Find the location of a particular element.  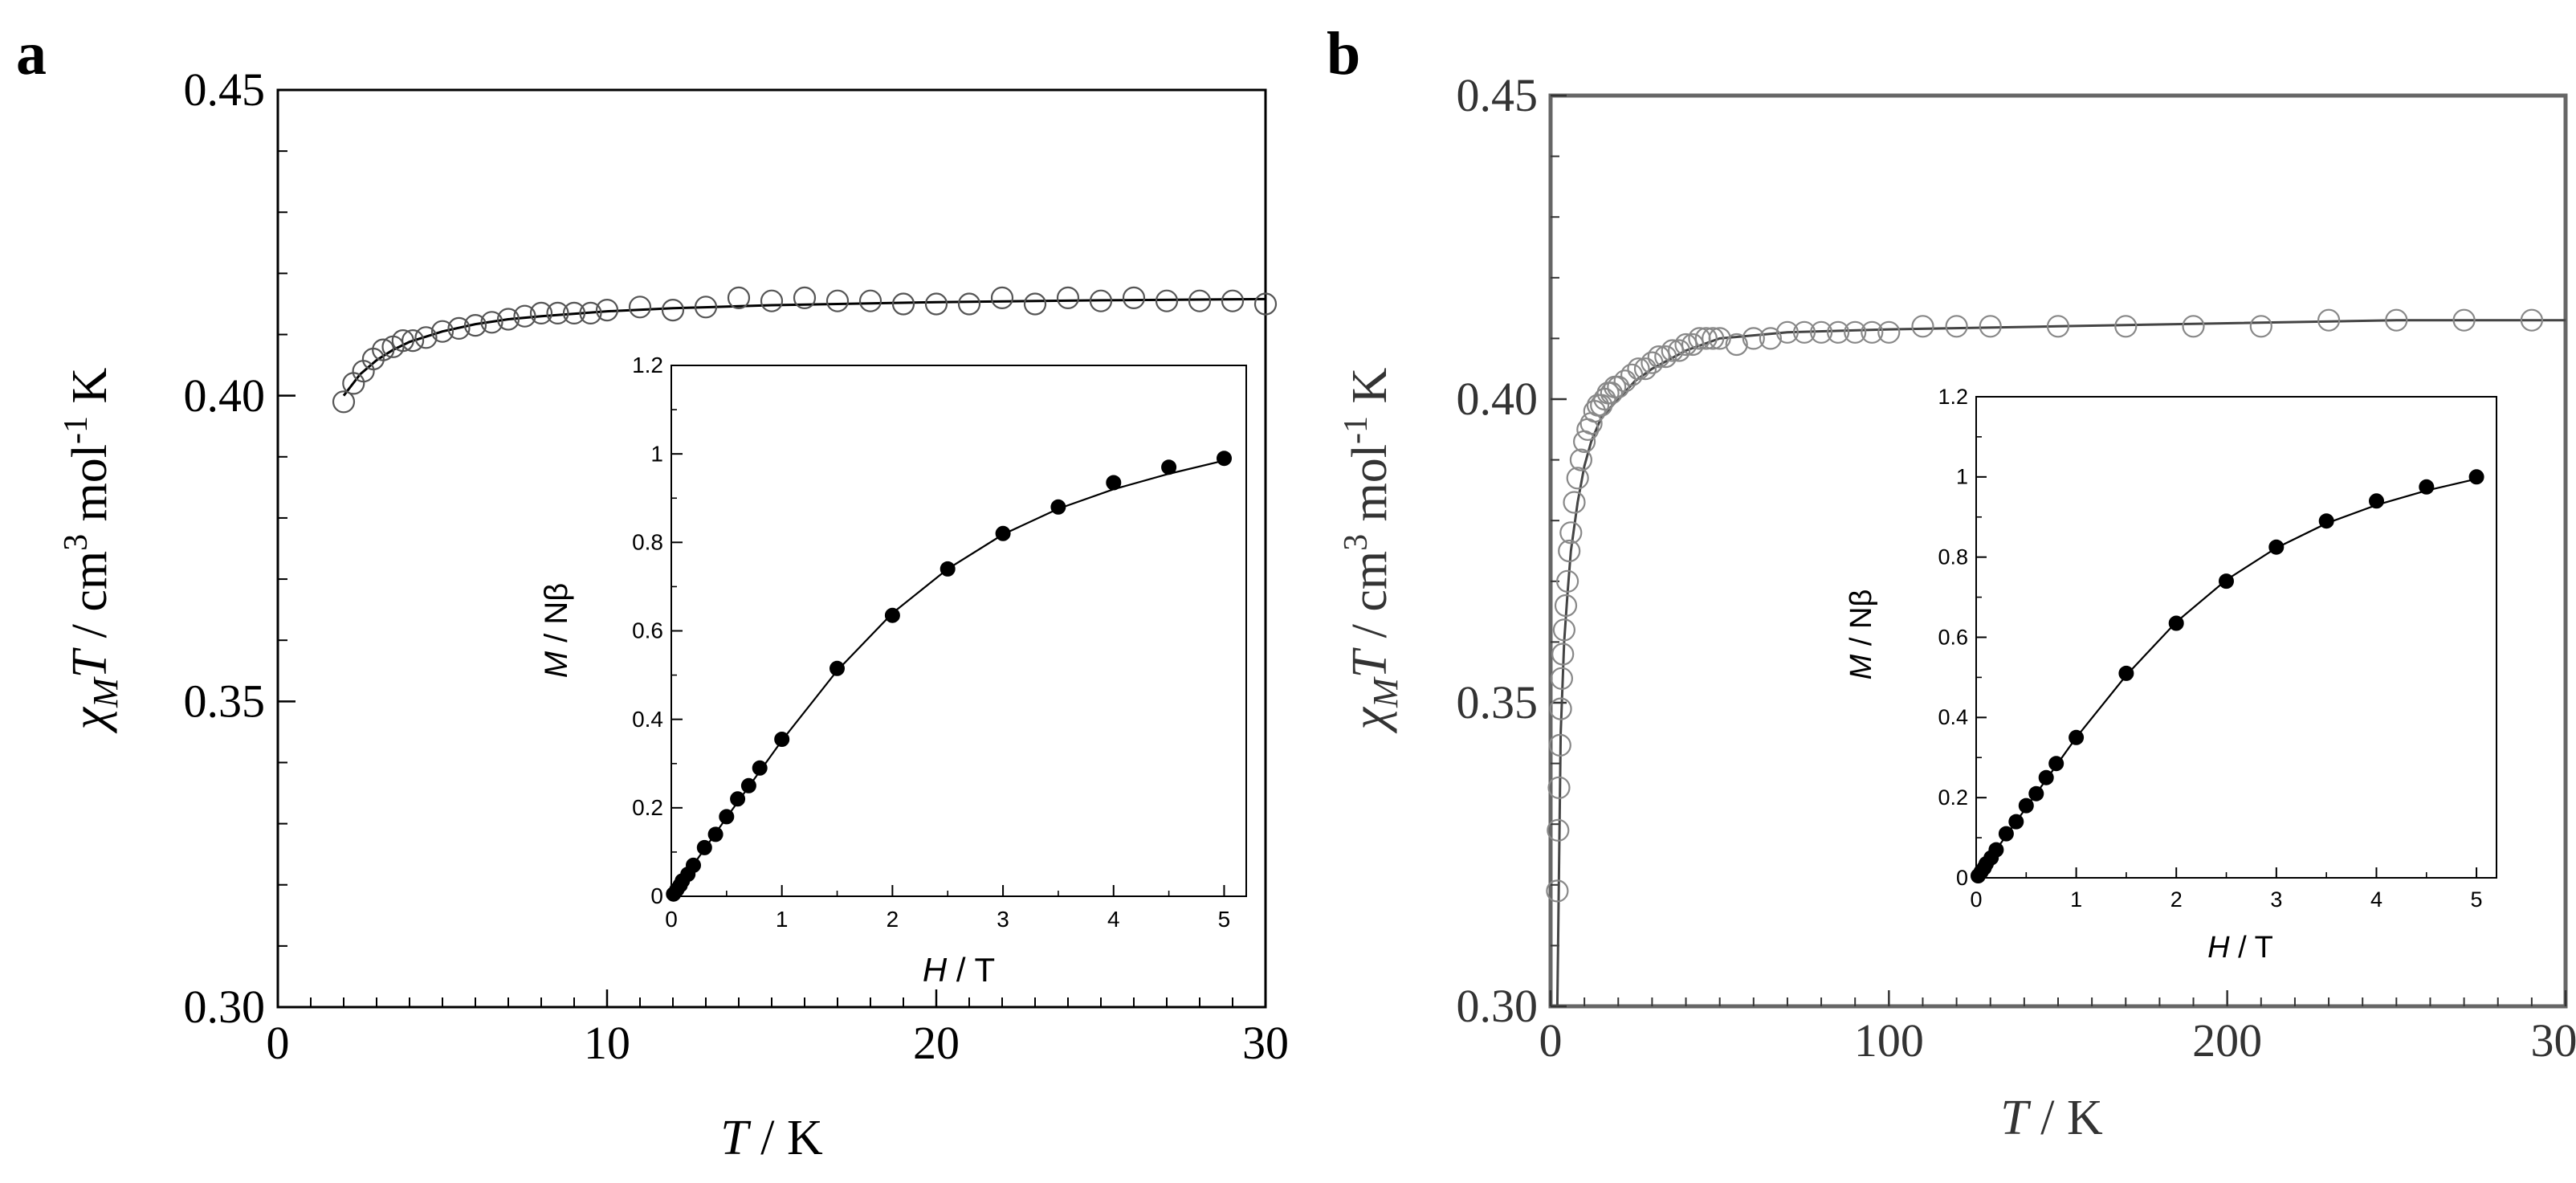

a-main-ytick-label: 0.30 is located at coordinates (225, 1007).